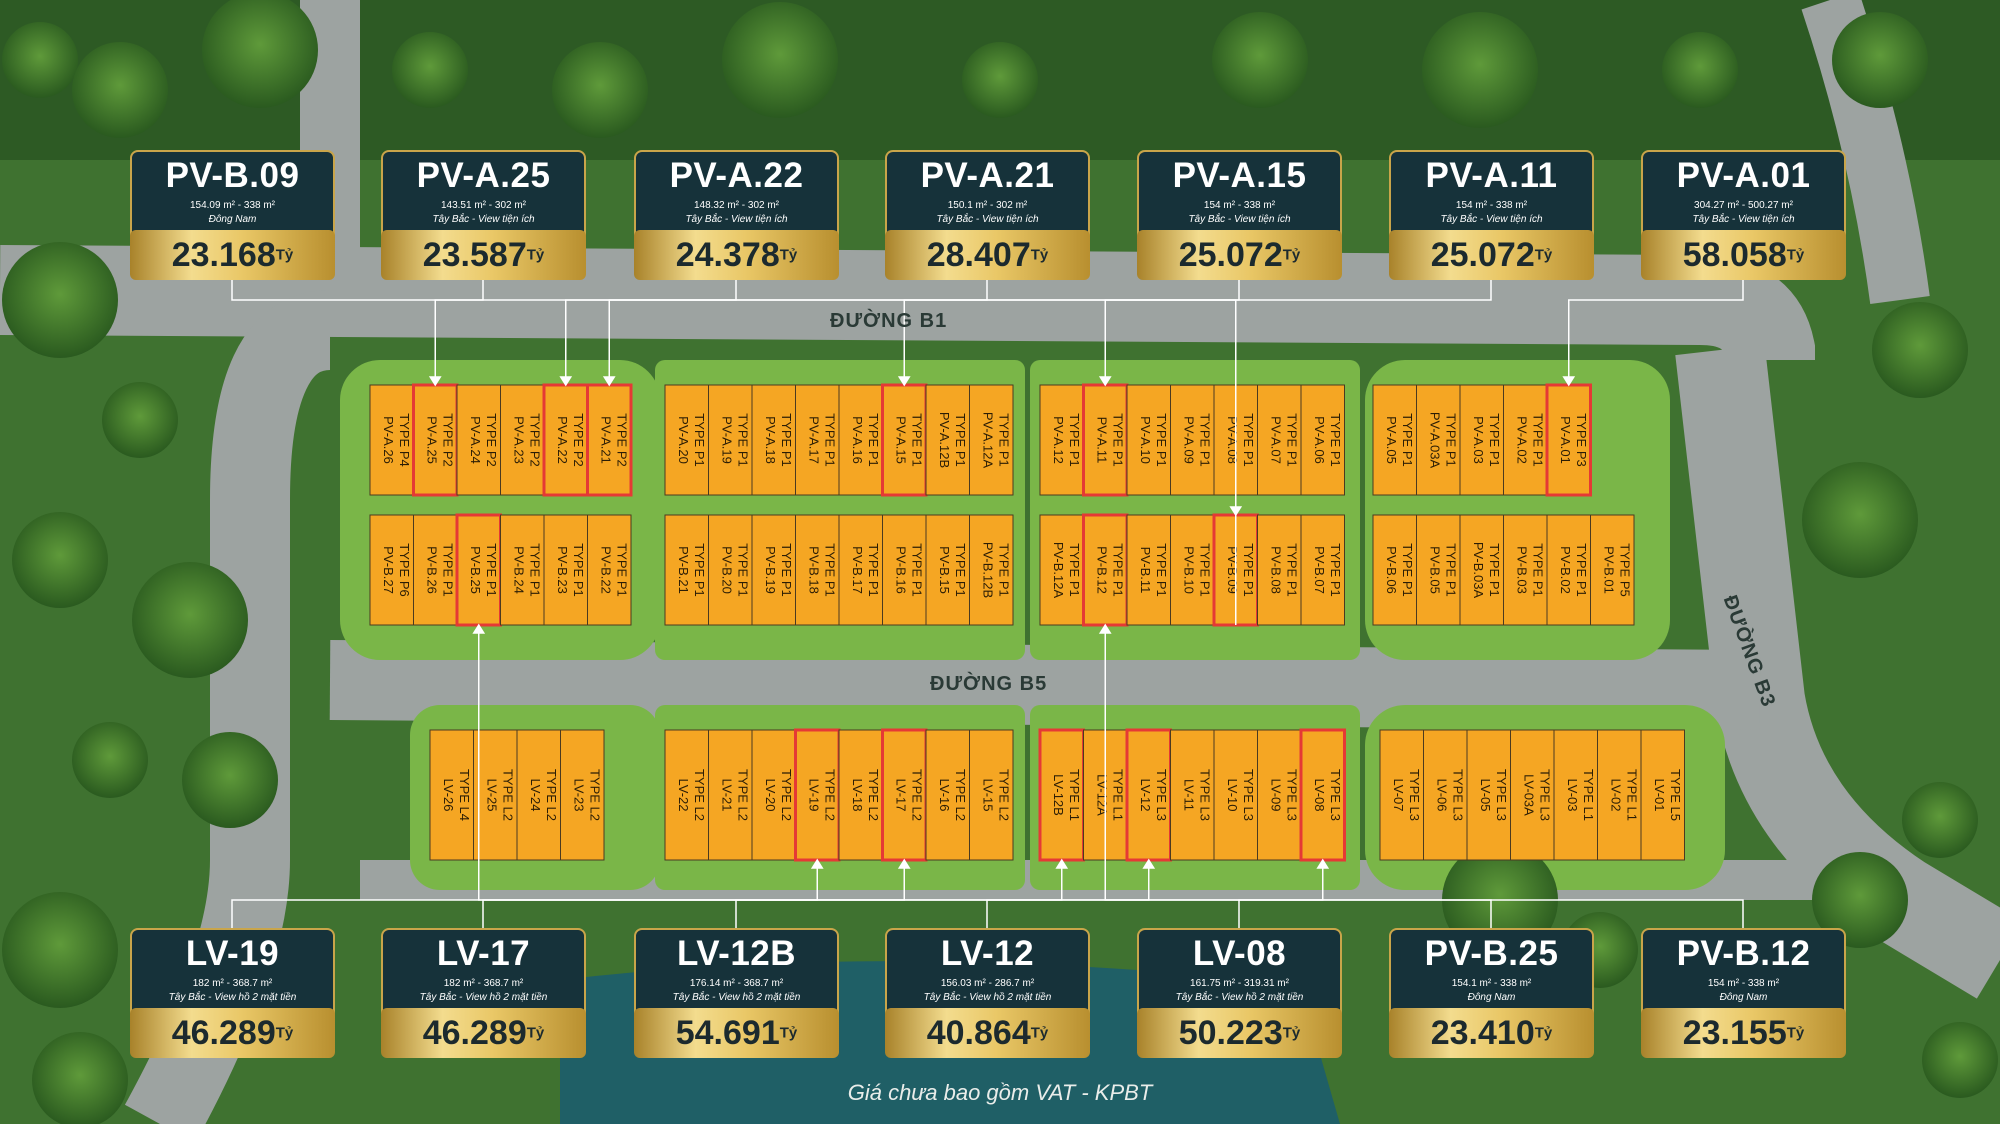 Image resolution: width=2000 pixels, height=1124 pixels. I want to click on connector-line, so click(459, 332).